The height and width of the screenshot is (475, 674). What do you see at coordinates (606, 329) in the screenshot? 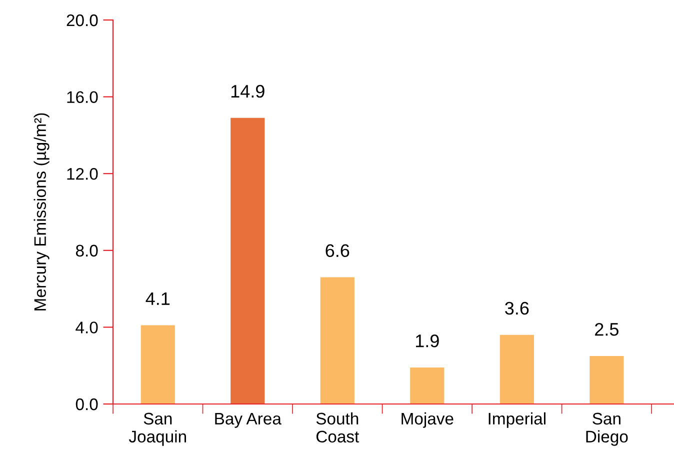
I see `data-label: 2.5` at bounding box center [606, 329].